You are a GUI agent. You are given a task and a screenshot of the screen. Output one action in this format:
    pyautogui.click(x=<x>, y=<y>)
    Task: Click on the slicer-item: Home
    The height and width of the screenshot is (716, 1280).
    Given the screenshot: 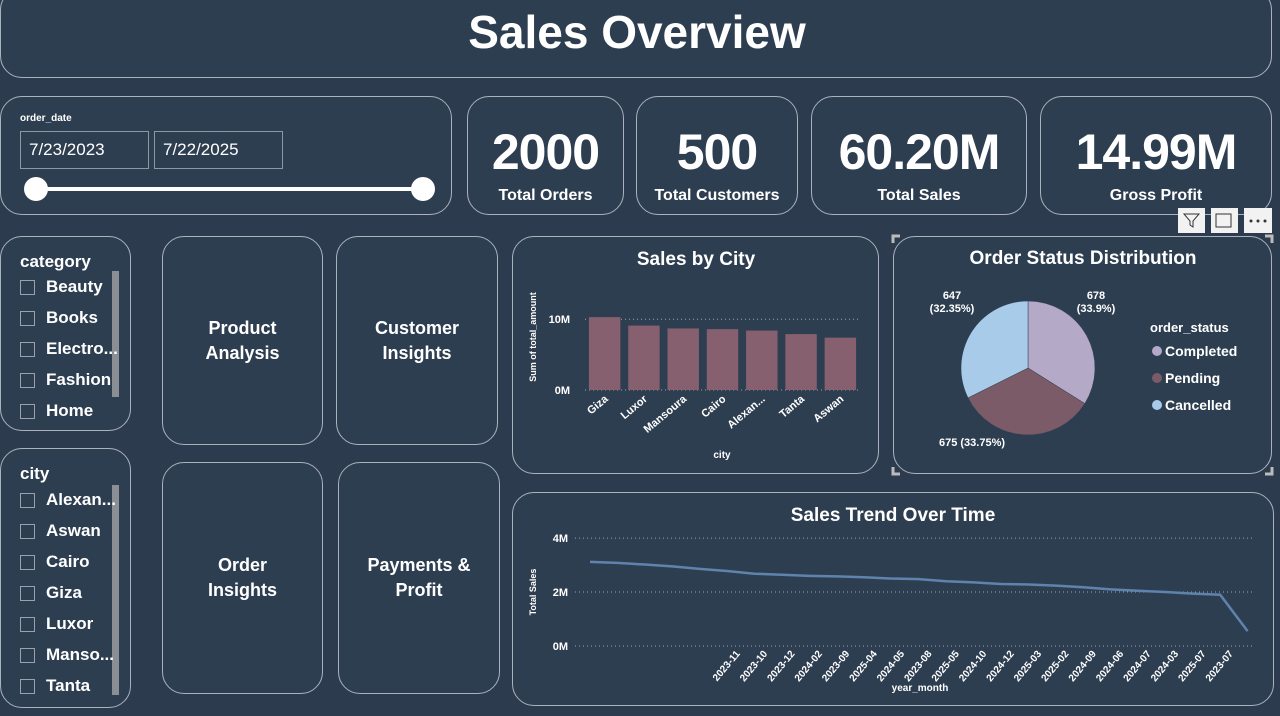 What is the action you would take?
    pyautogui.click(x=56, y=411)
    